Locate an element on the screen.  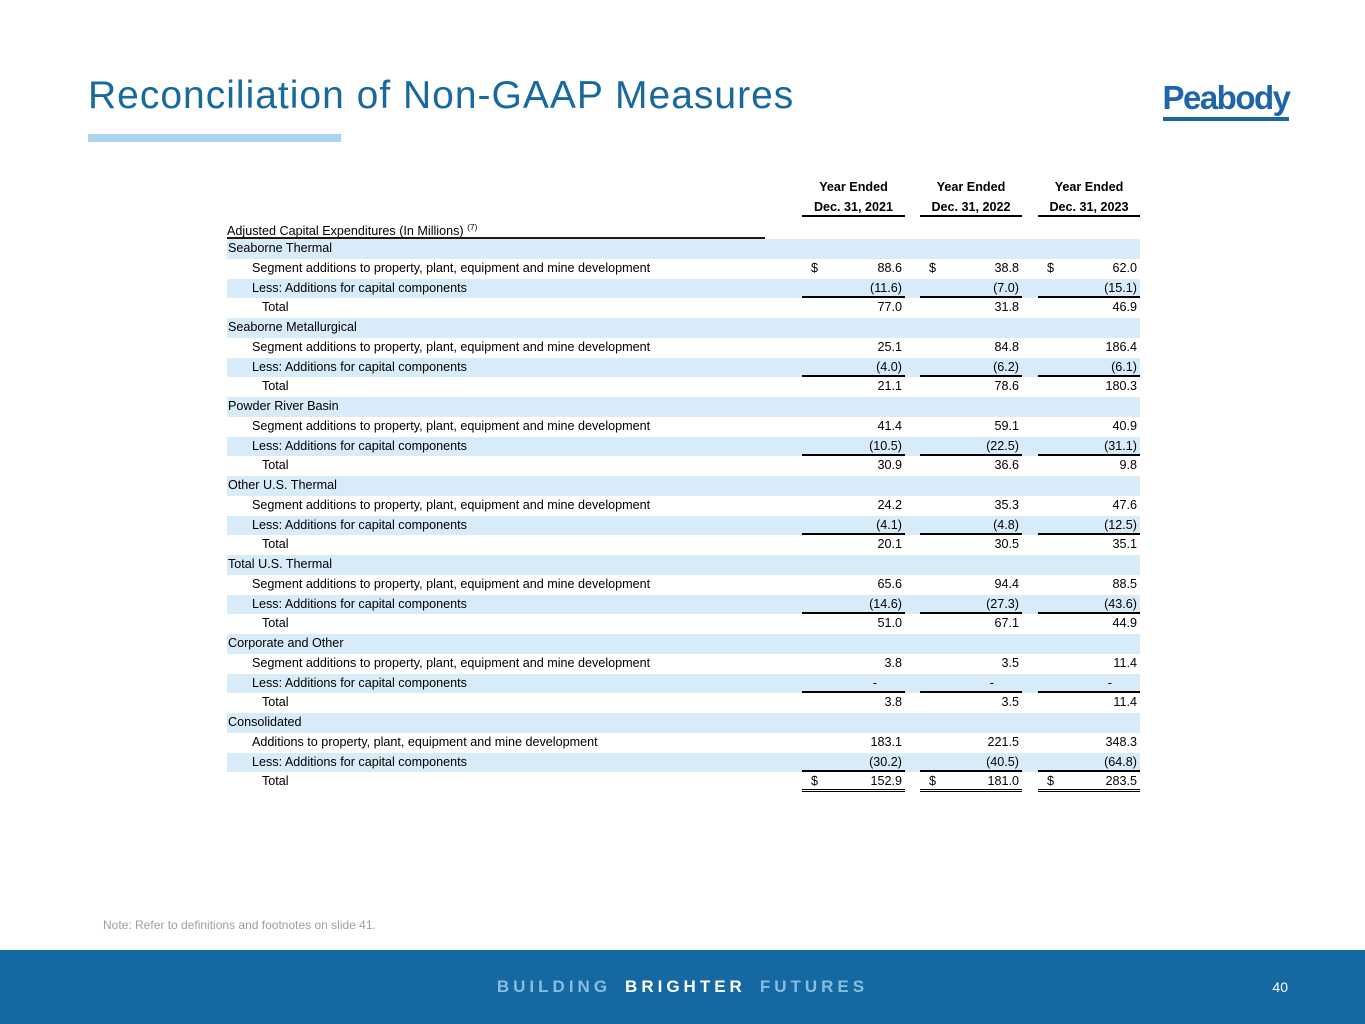
value-cell: (43.6) is located at coordinates (1089, 605).